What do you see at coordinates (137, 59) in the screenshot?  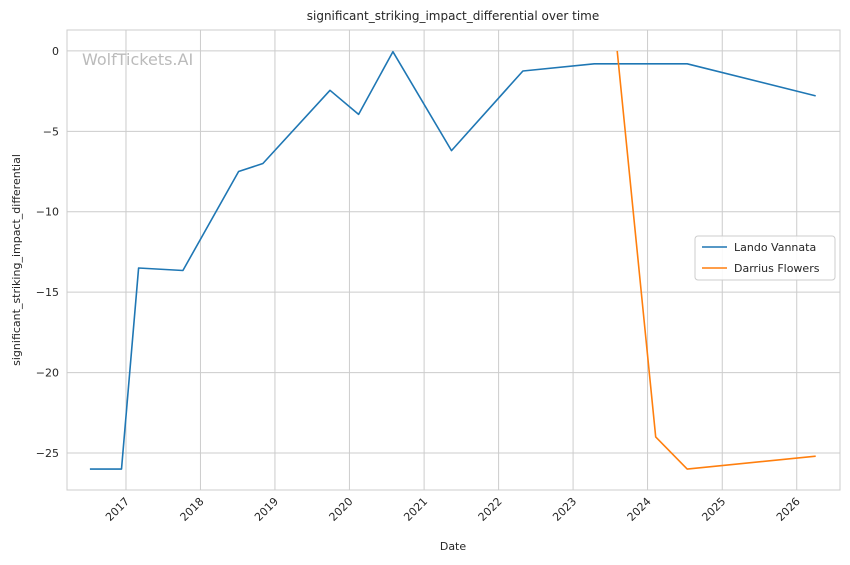 I see `watermark: WolfTickets.AI` at bounding box center [137, 59].